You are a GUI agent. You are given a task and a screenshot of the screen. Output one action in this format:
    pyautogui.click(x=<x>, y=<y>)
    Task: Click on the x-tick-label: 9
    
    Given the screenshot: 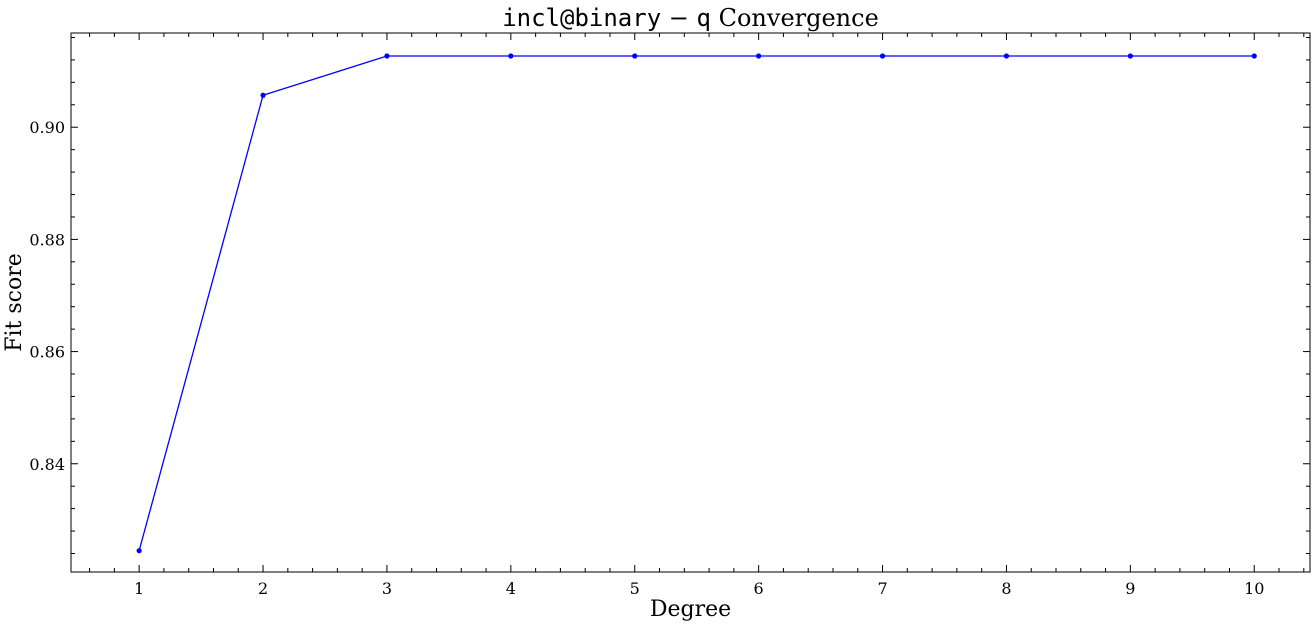 What is the action you would take?
    pyautogui.click(x=1130, y=588)
    